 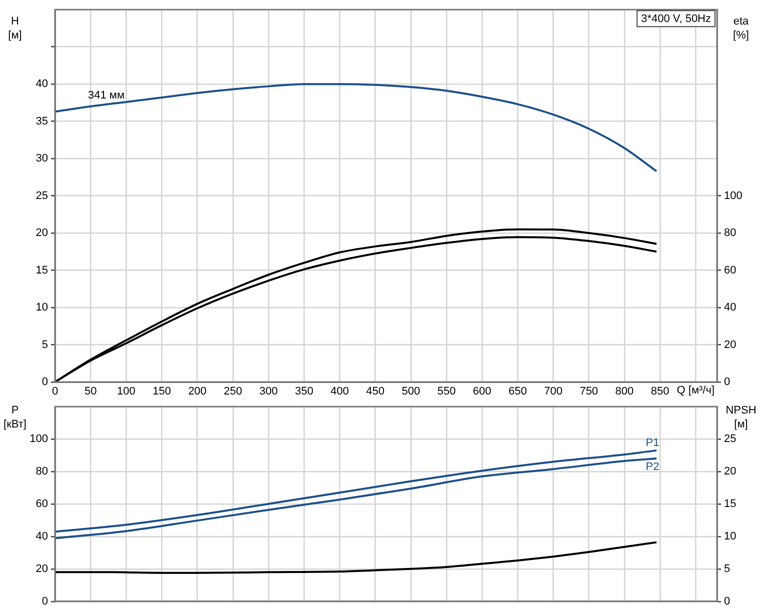 What do you see at coordinates (106, 96) in the screenshot?
I see `annotation: 341 мм` at bounding box center [106, 96].